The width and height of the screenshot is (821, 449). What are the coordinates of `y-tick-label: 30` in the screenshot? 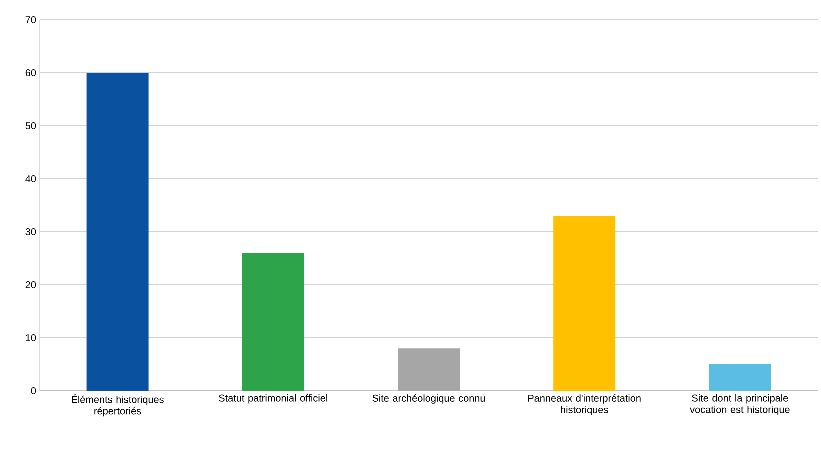 It's located at (31, 232).